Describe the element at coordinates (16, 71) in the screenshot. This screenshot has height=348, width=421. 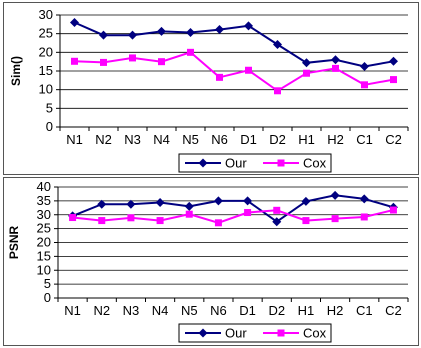
I see `y-axis-label: Sim()` at that location.